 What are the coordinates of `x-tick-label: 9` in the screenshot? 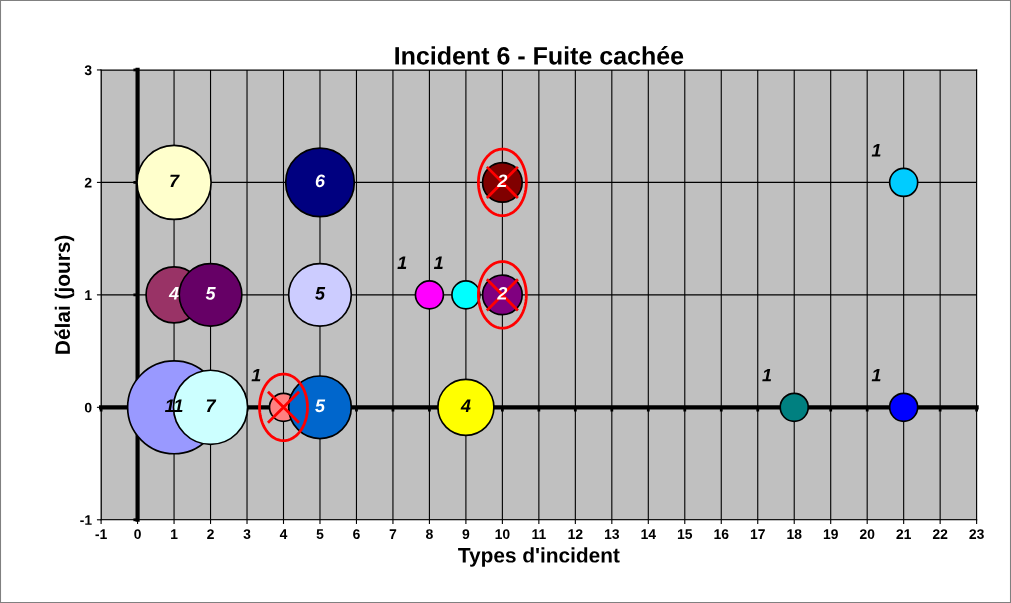 It's located at (466, 534).